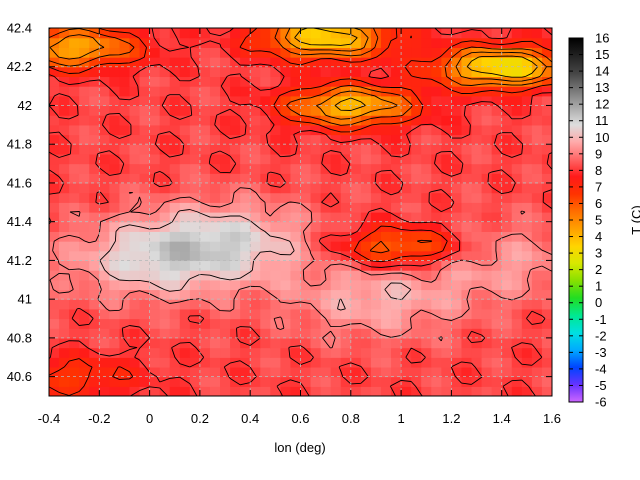 The image size is (640, 480). I want to click on colorbar-tick-label: 3, so click(598, 253).